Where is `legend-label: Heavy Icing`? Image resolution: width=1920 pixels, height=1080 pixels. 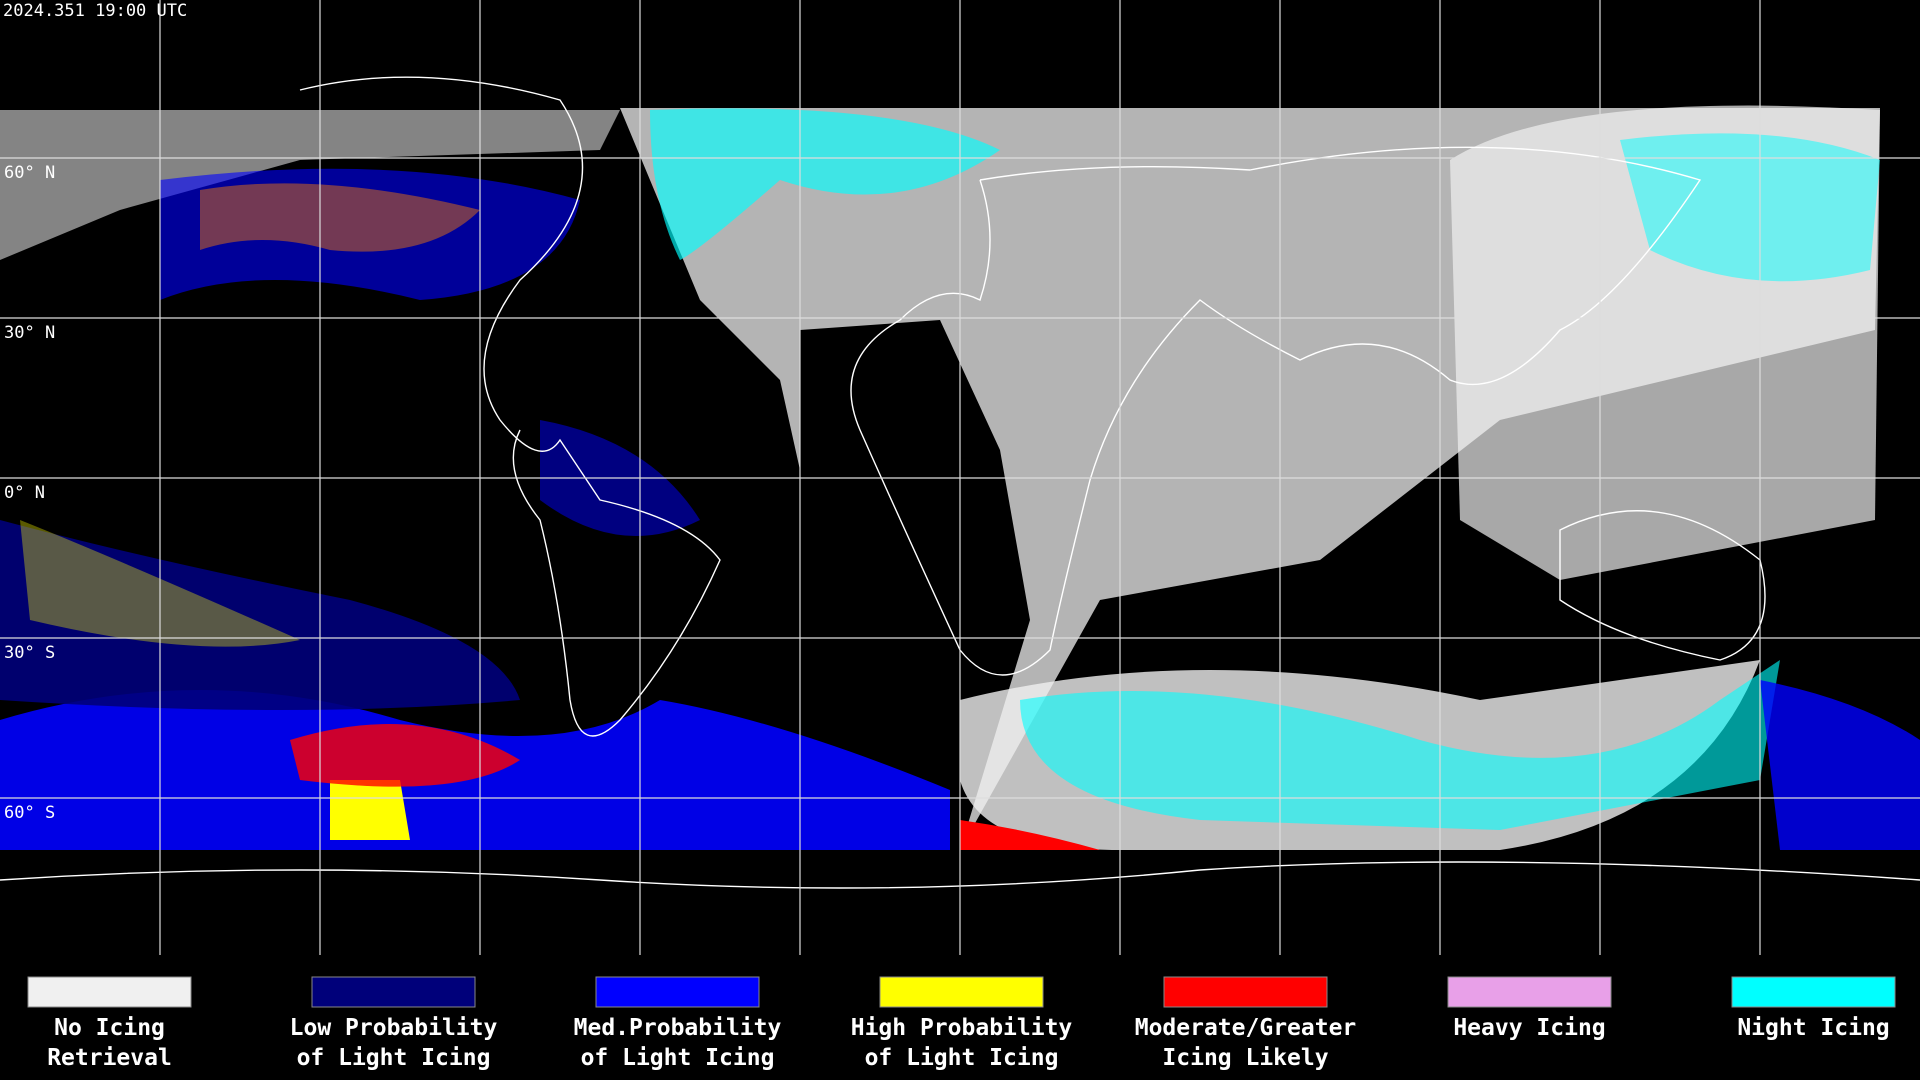 legend-label: Heavy Icing is located at coordinates (1529, 1028).